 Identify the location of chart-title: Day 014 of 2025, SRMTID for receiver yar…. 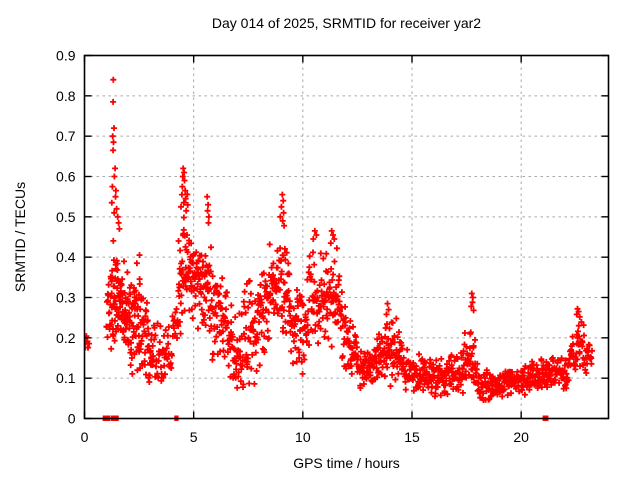
(346, 23).